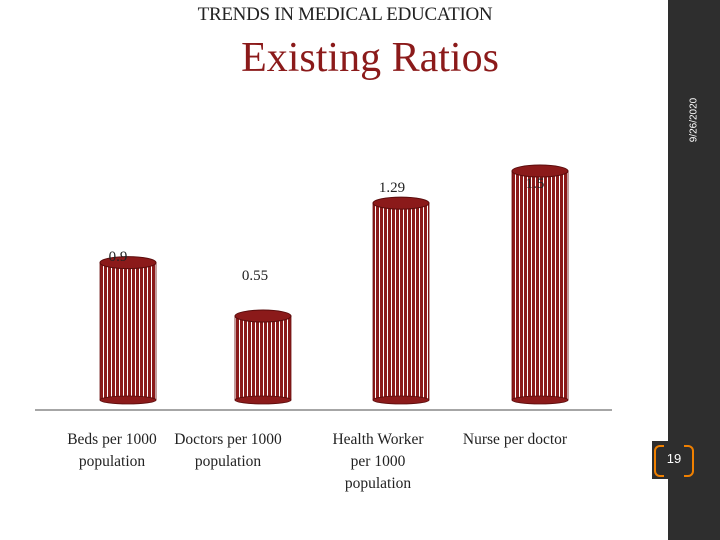 This screenshot has height=540, width=720. I want to click on slide-title: Existing Ratios, so click(370, 58).